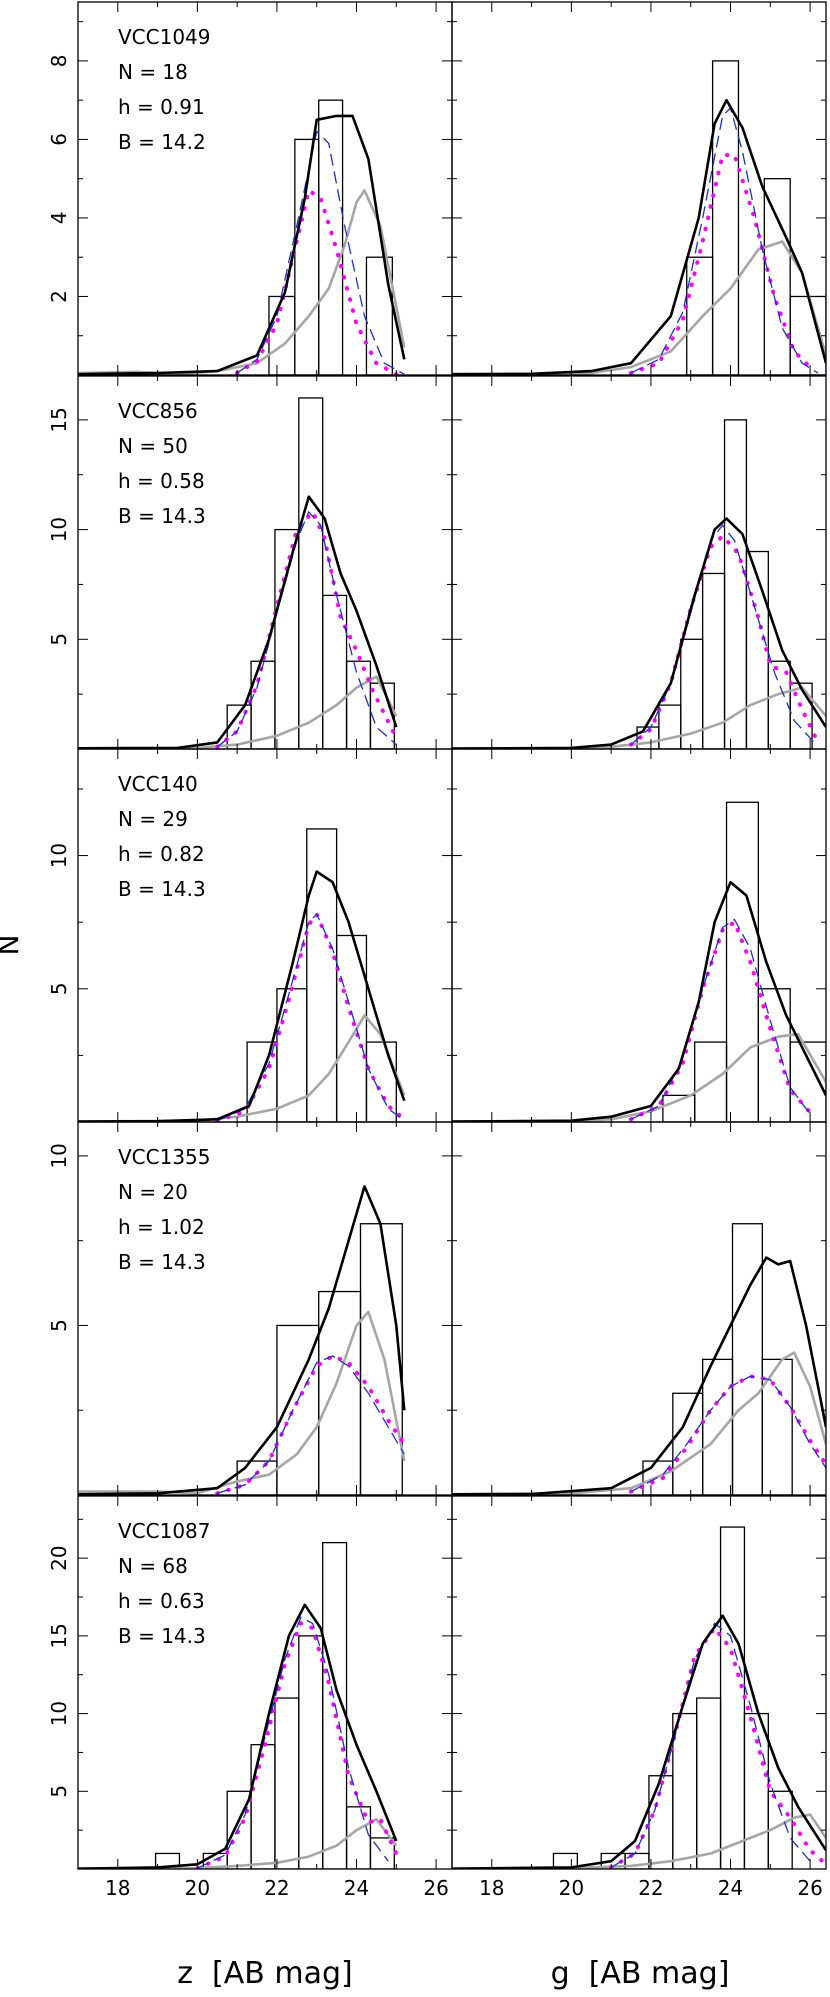  Describe the element at coordinates (153, 819) in the screenshot. I see `galaxy-stat-label: N = 29` at that location.